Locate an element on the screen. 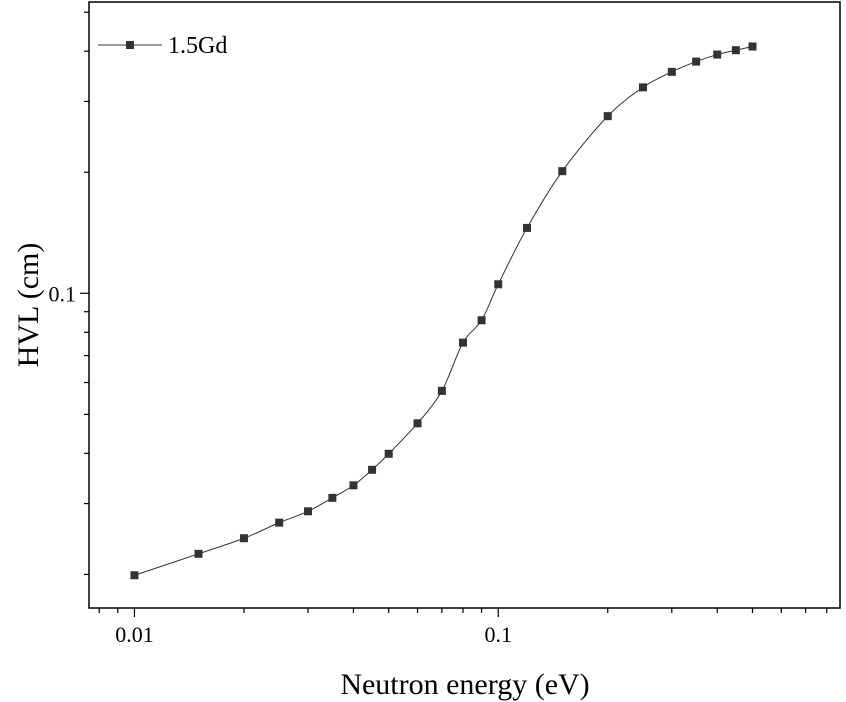 The image size is (846, 702). legend: 1.5Gd is located at coordinates (162, 46).